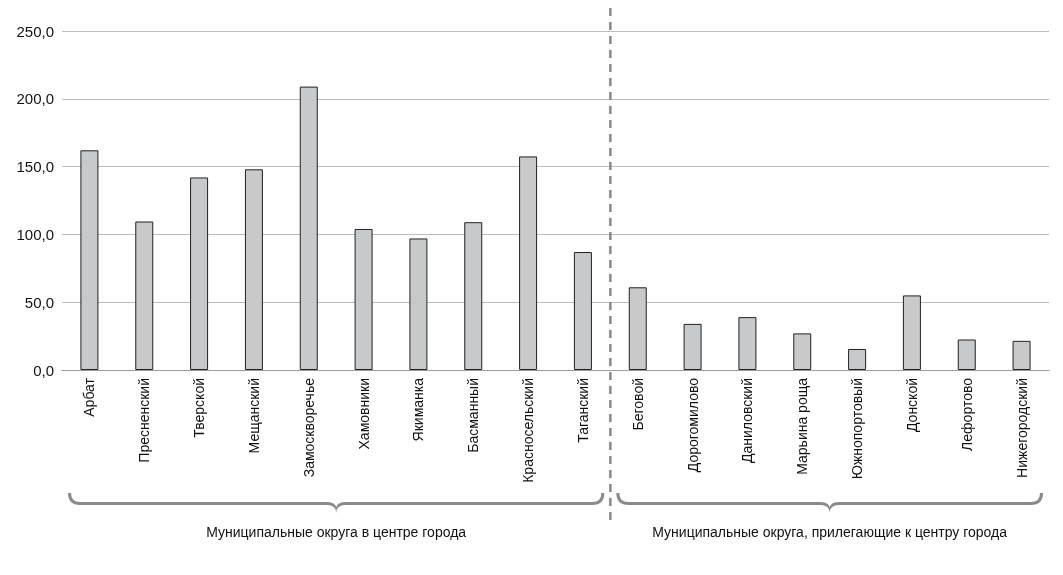  I want to click on x-tick-label: Якиманка, so click(418, 409).